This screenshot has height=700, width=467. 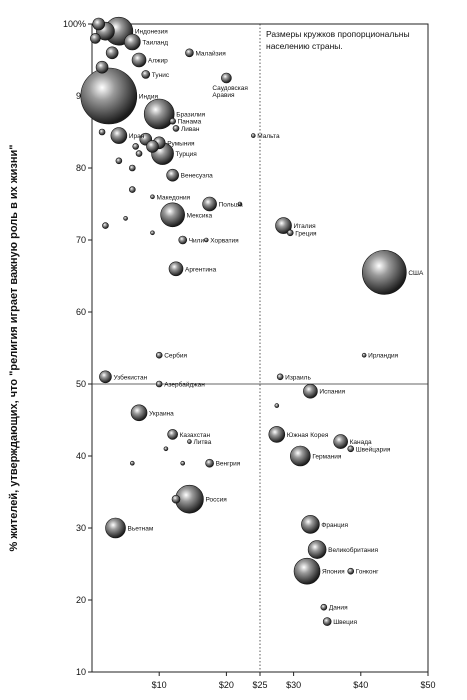 What do you see at coordinates (161, 413) in the screenshot?
I see `bubble-label: Украина` at bounding box center [161, 413].